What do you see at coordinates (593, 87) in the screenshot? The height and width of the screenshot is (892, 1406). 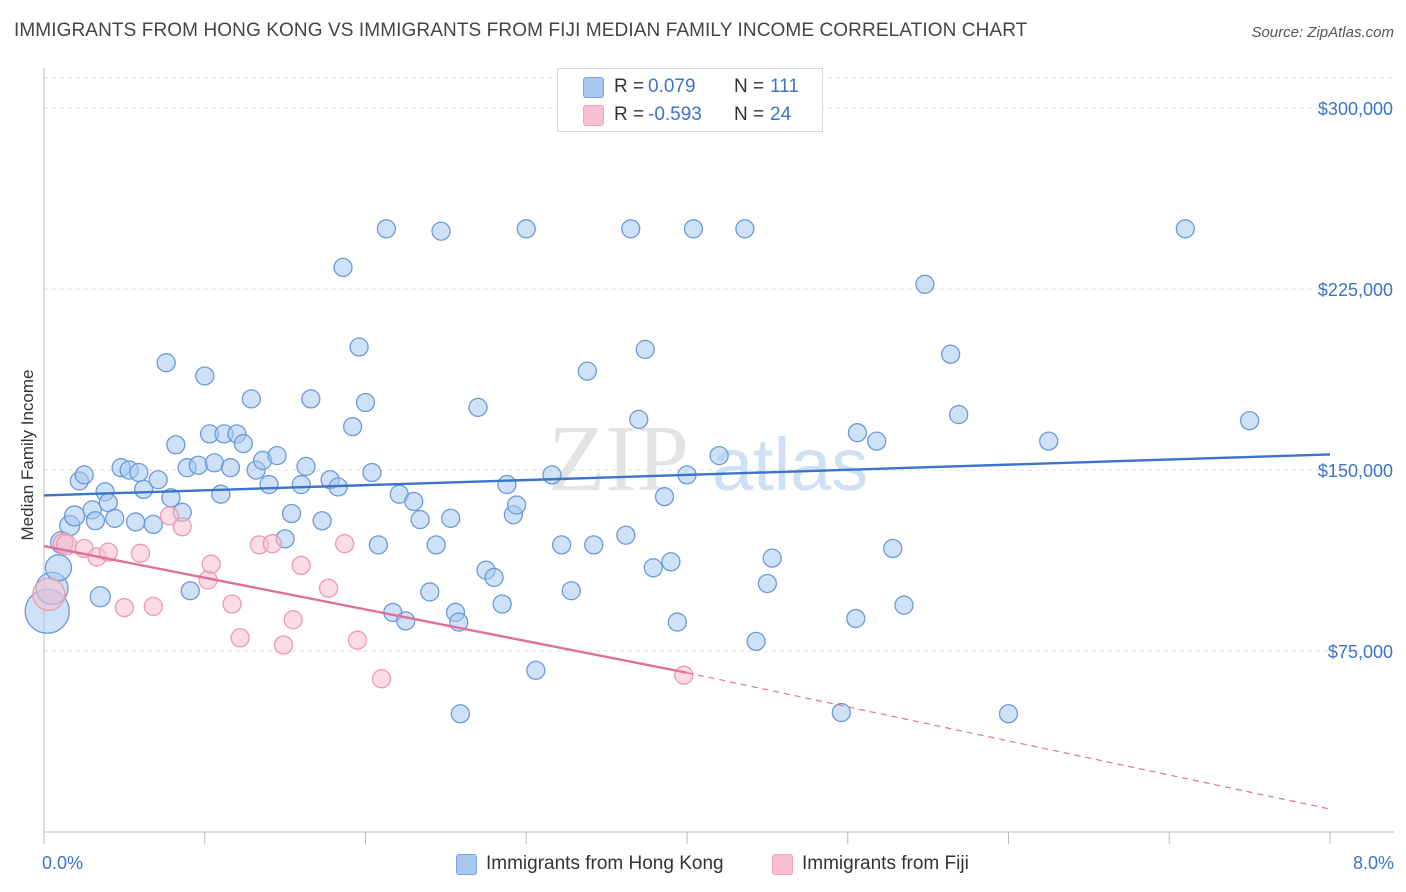 I see `legend-swatch-hong-kong` at bounding box center [593, 87].